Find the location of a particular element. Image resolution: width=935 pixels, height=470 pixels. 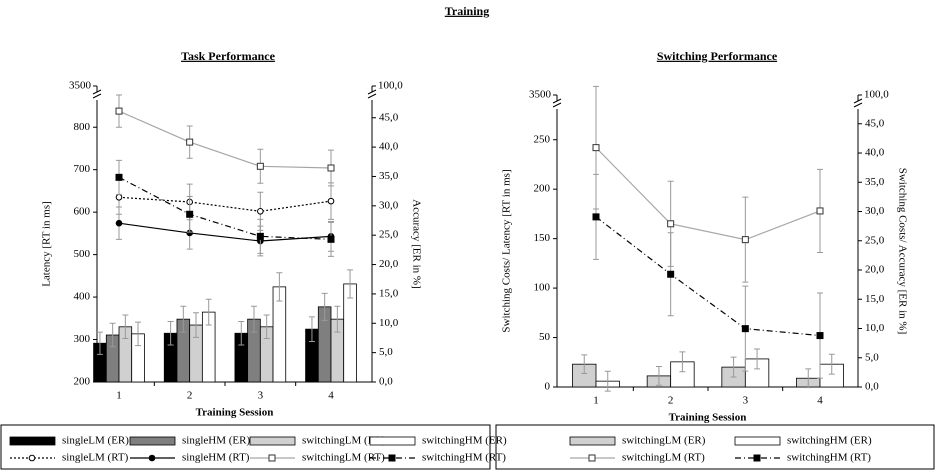

y-tick-label: 800 is located at coordinates (82, 127).